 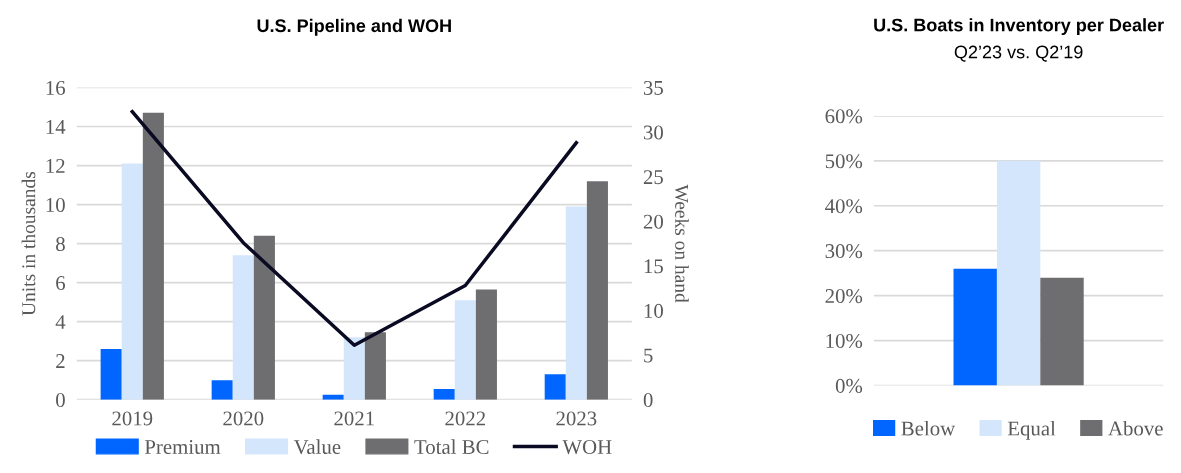 I want to click on chart-subtitle: Q2’23 vs. Q2’19, so click(x=1018, y=53).